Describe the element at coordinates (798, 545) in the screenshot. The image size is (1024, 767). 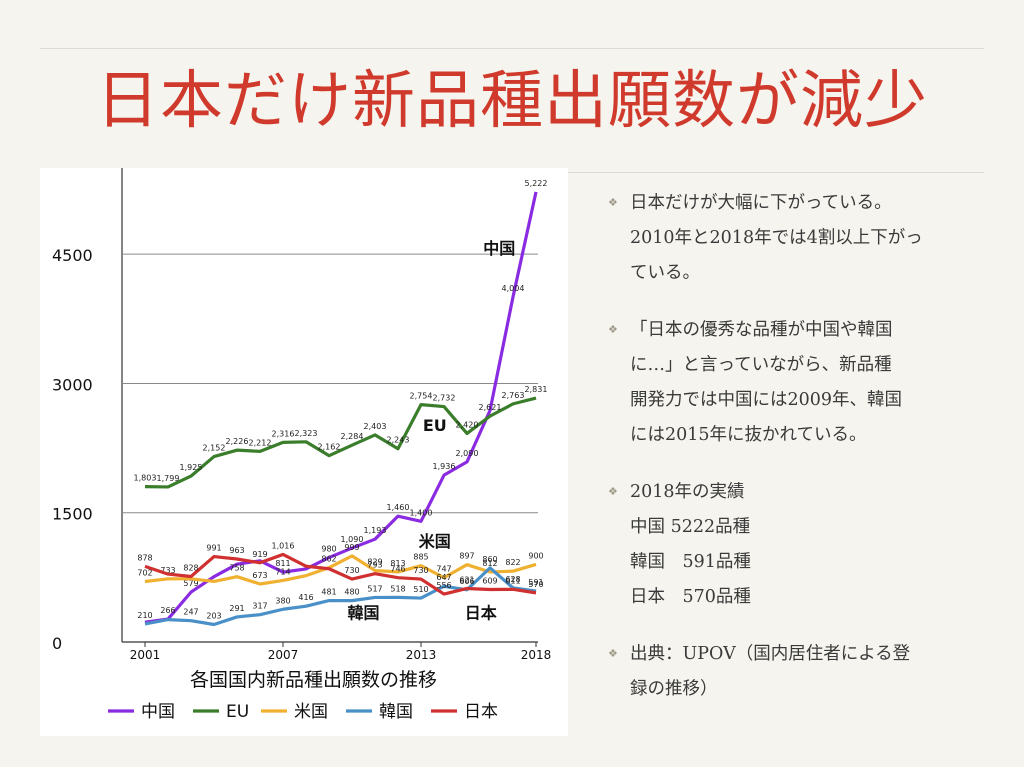
I see `bullet-item: ❖ 2018年の実績 中国 5222品種 韓国 591品種 日本 570品種` at that location.